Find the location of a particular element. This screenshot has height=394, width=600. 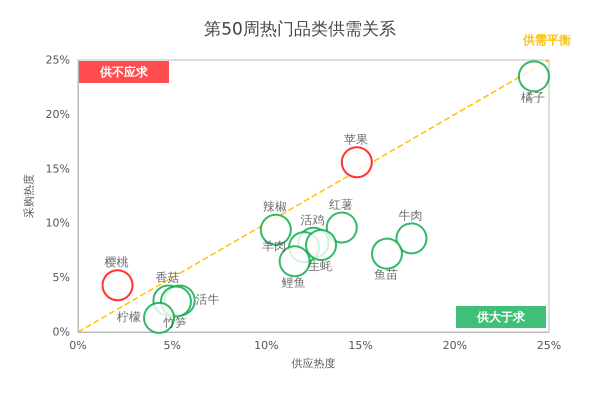

series-label: 鲤鱼 is located at coordinates (294, 282).